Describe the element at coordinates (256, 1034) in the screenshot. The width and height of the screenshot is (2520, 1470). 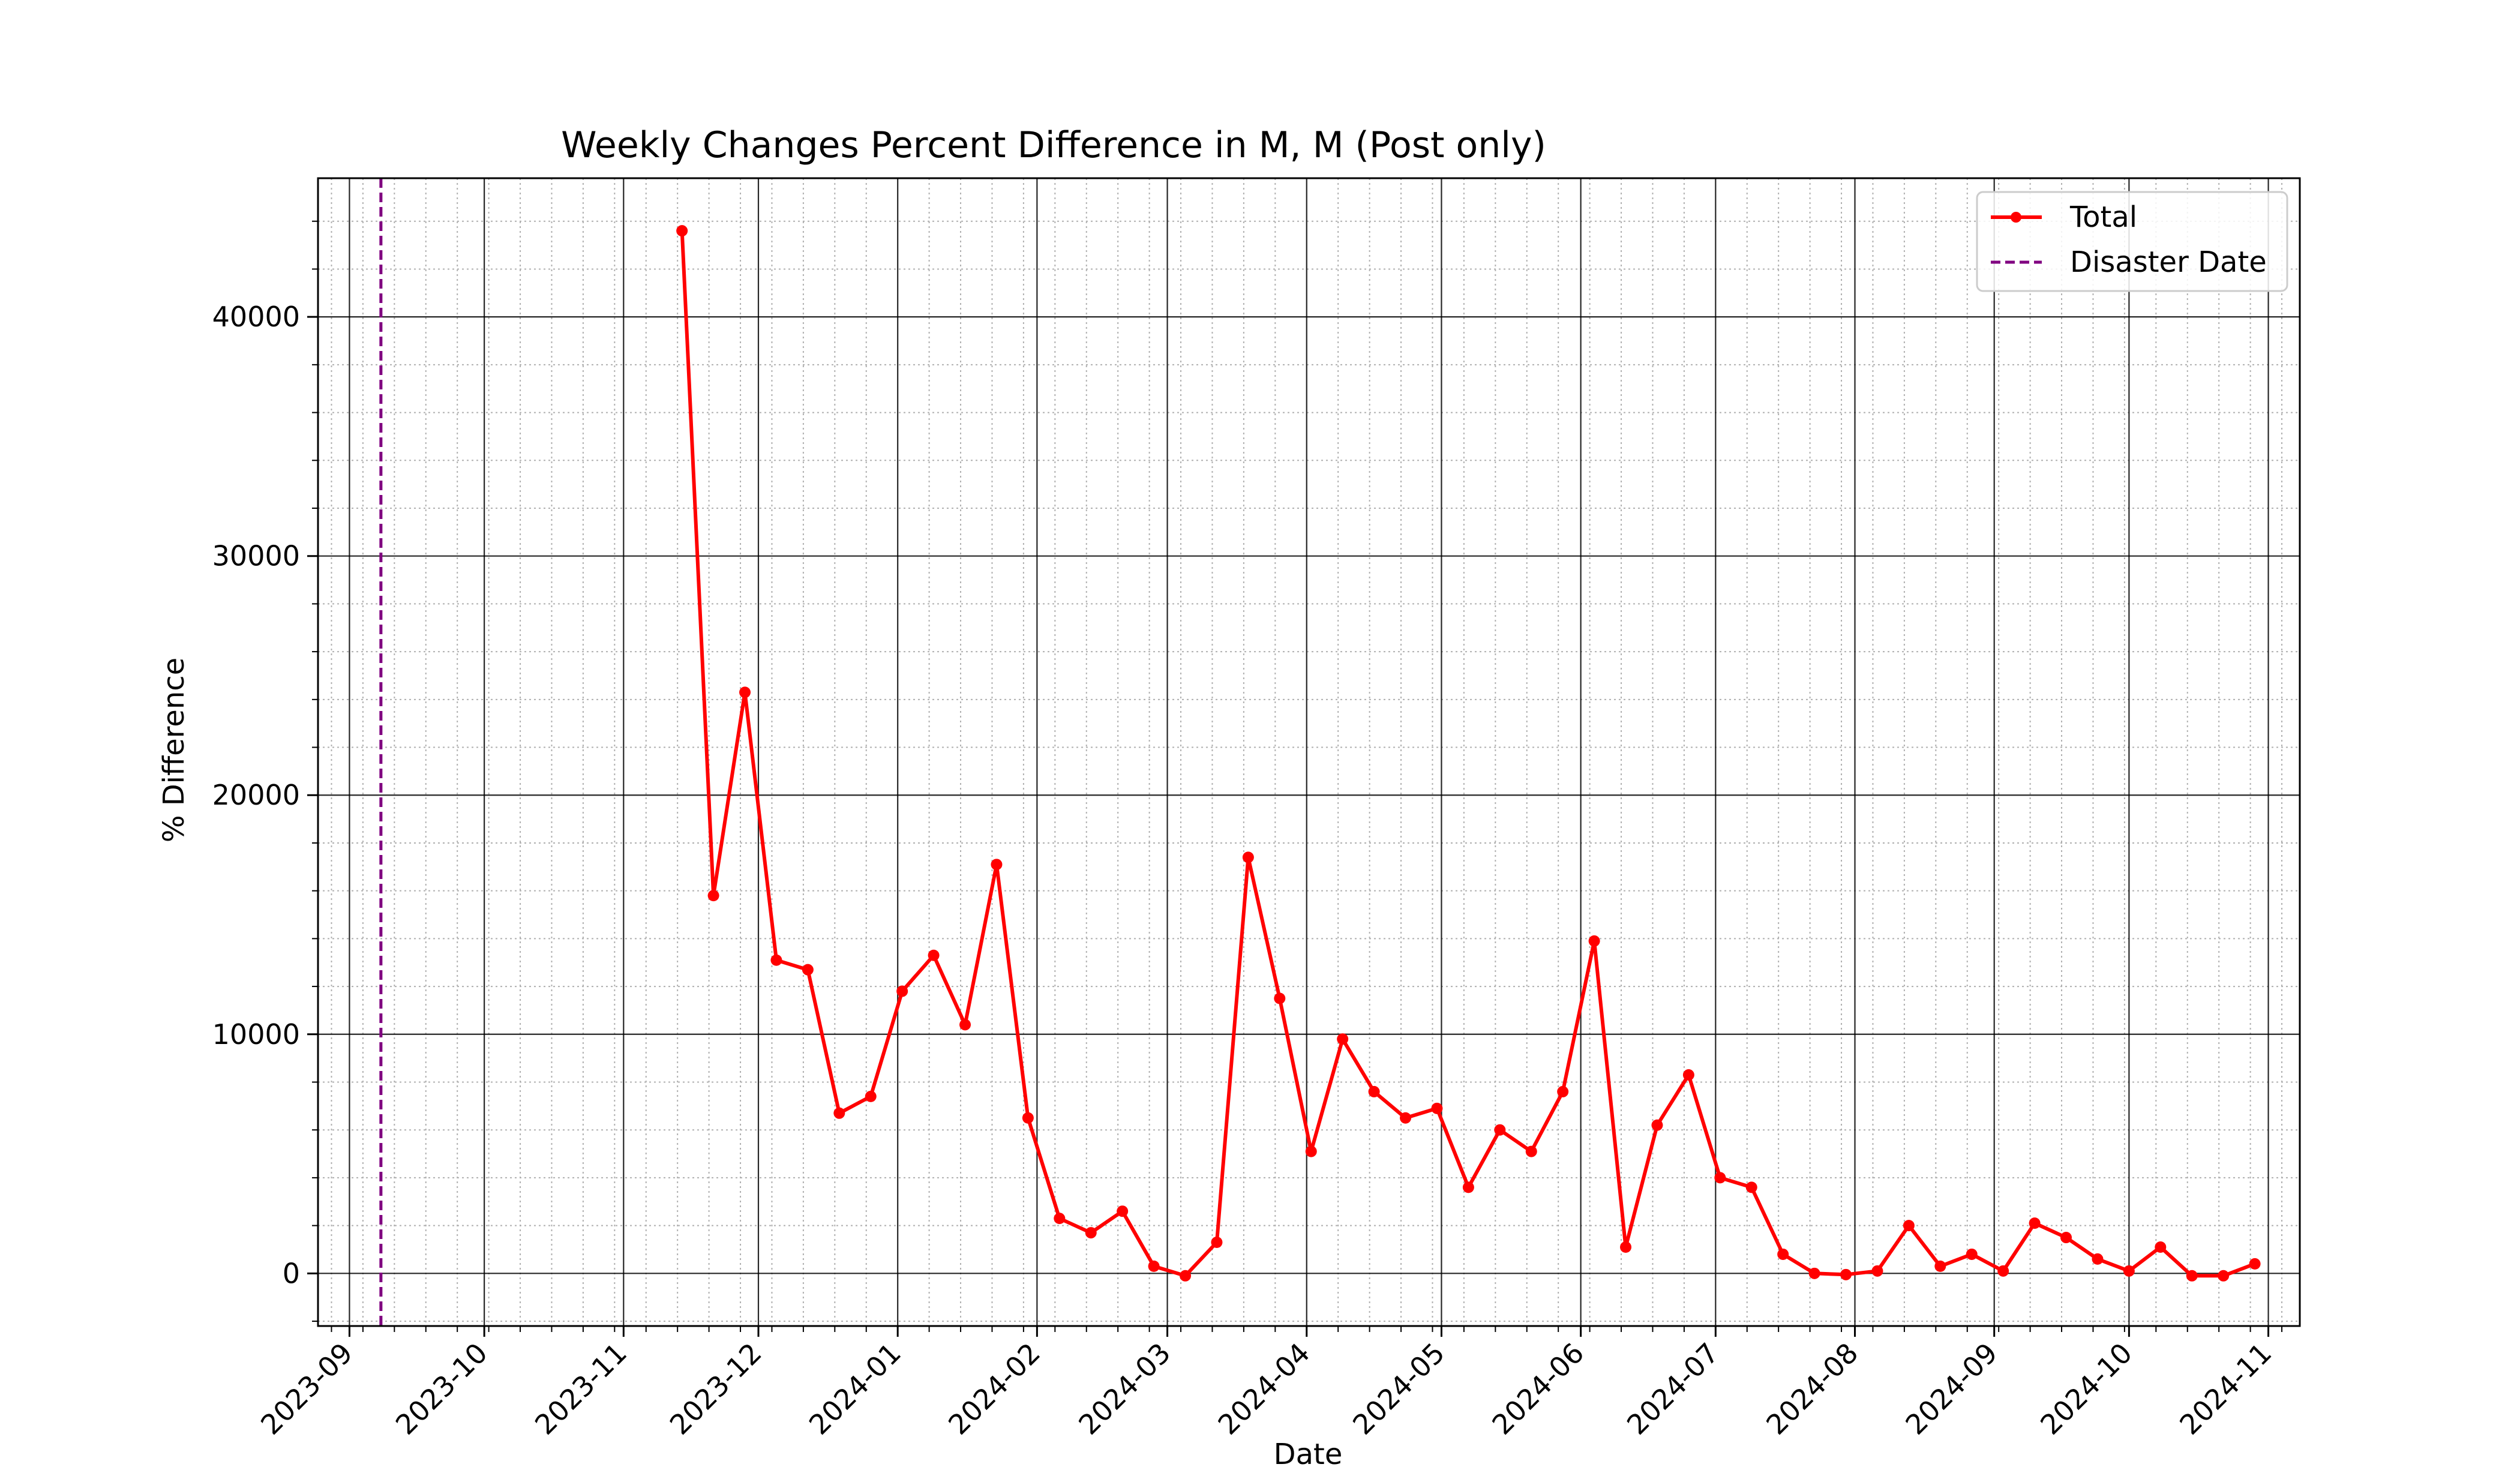
I see `y-tick-label: 10000` at that location.